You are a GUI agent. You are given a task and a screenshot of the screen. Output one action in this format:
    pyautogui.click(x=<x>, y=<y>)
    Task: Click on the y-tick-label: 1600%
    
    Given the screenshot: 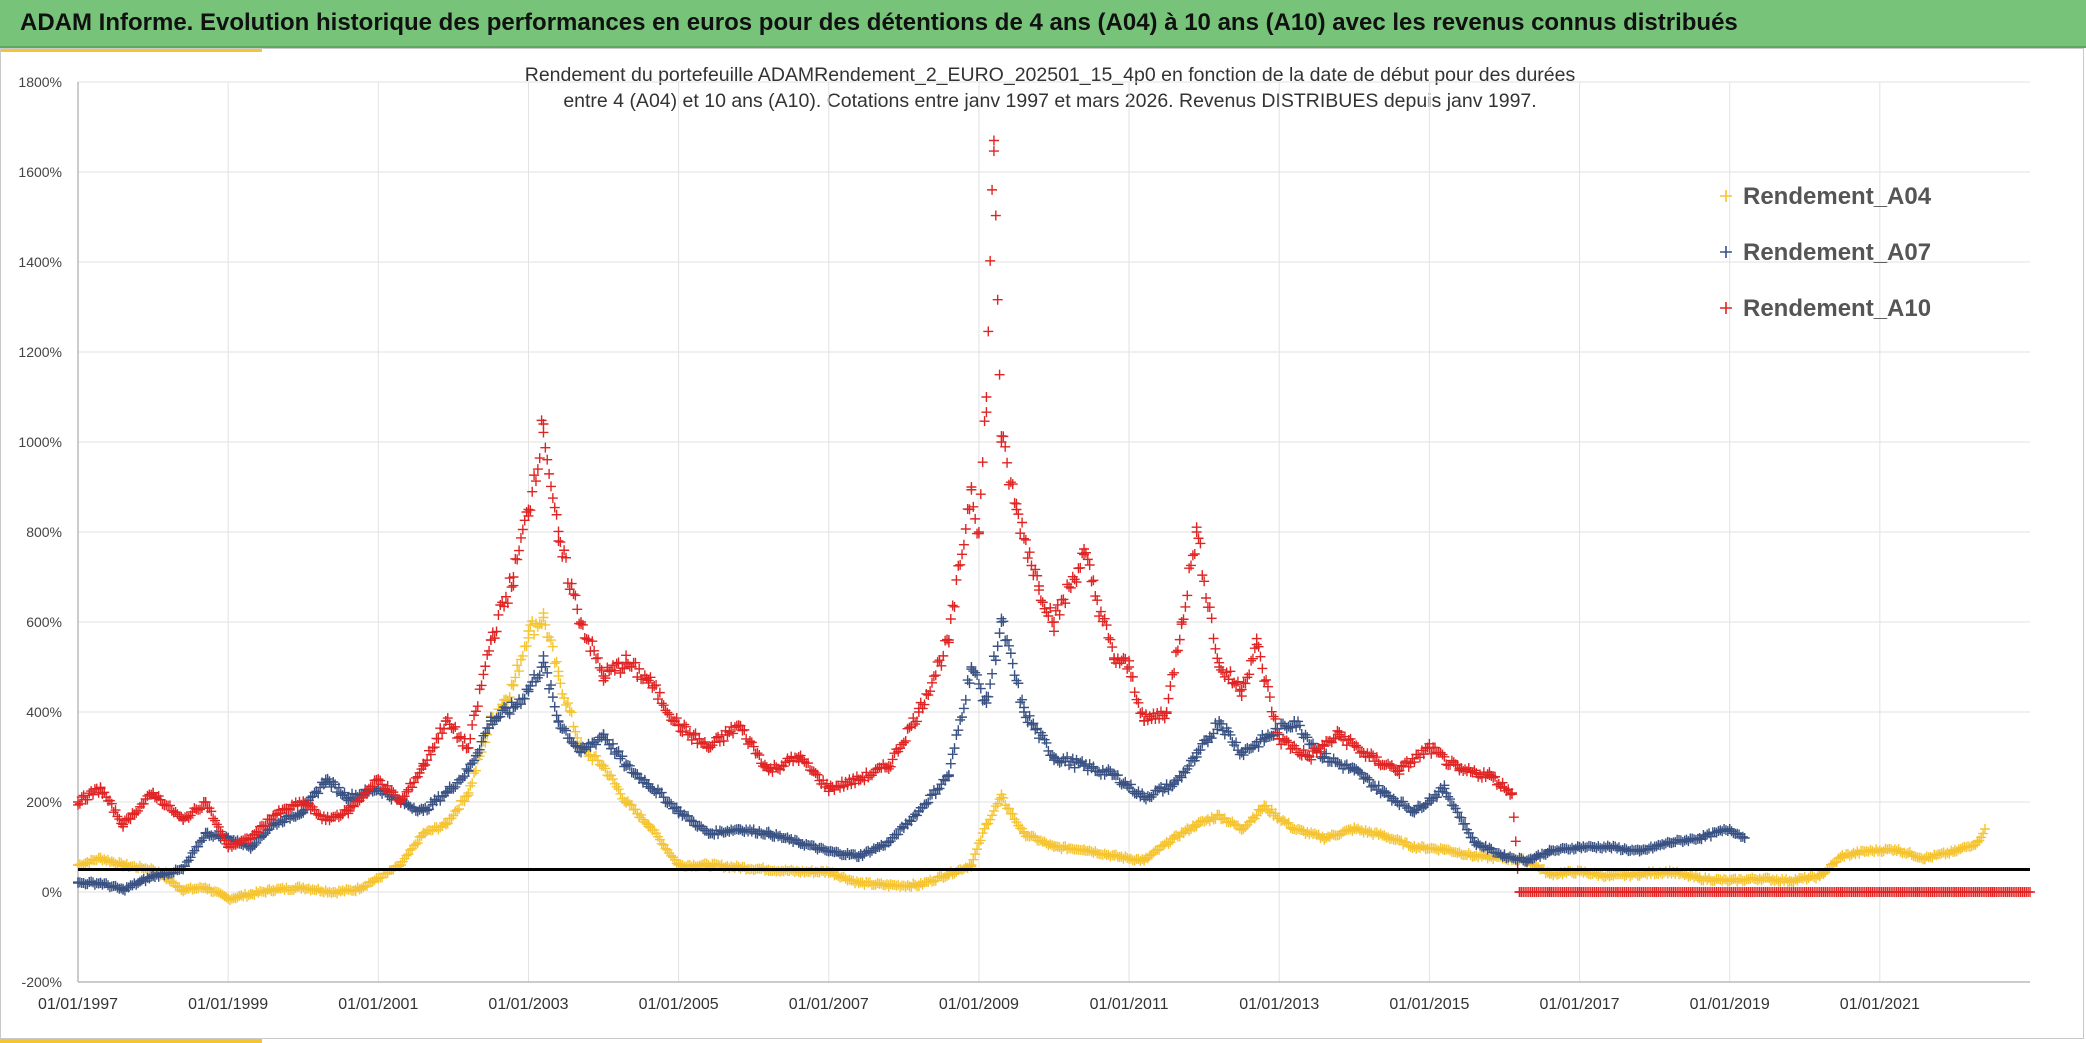 What is the action you would take?
    pyautogui.click(x=40, y=172)
    